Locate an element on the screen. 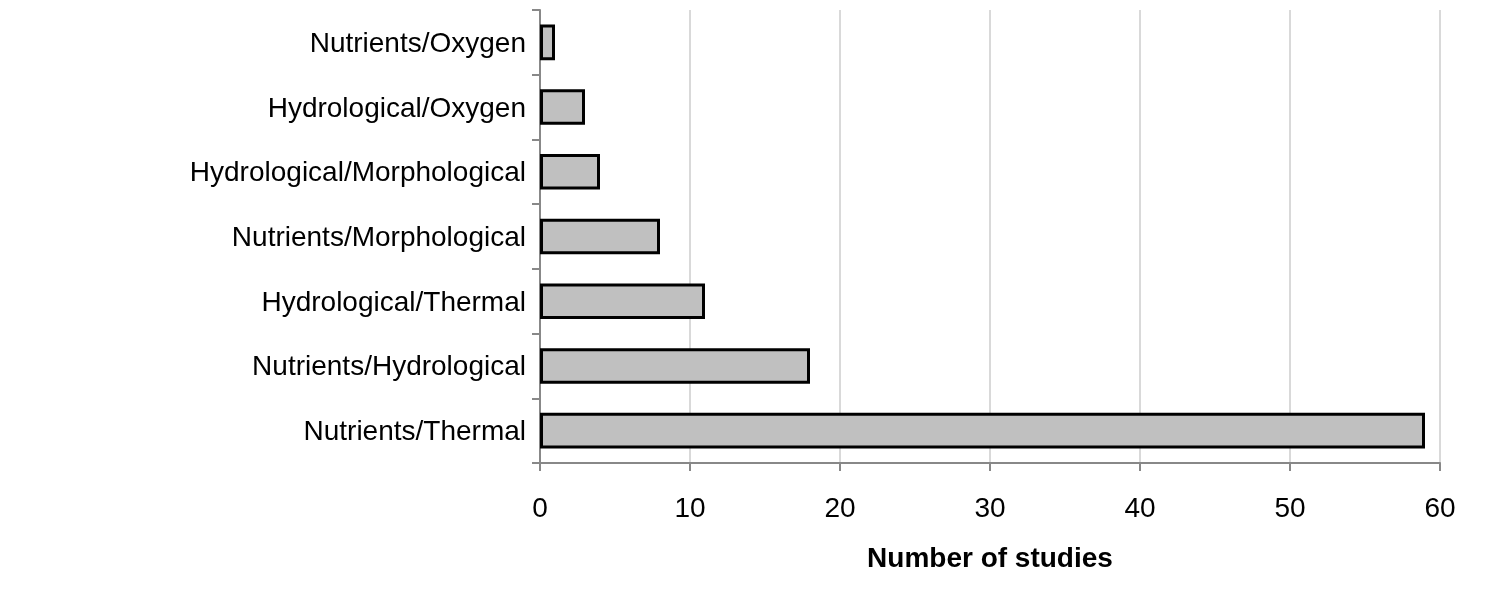 This screenshot has height=613, width=1490. x-tick-label: 0 is located at coordinates (540, 507).